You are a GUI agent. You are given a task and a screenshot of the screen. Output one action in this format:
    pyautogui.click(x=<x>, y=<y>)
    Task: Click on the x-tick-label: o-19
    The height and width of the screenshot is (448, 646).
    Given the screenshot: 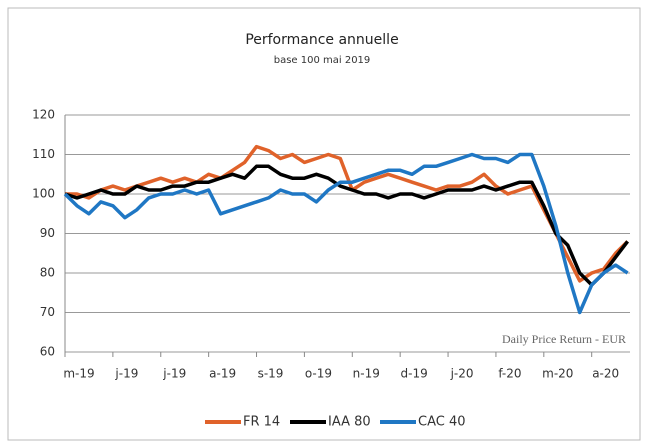 What is the action you would take?
    pyautogui.click(x=318, y=374)
    